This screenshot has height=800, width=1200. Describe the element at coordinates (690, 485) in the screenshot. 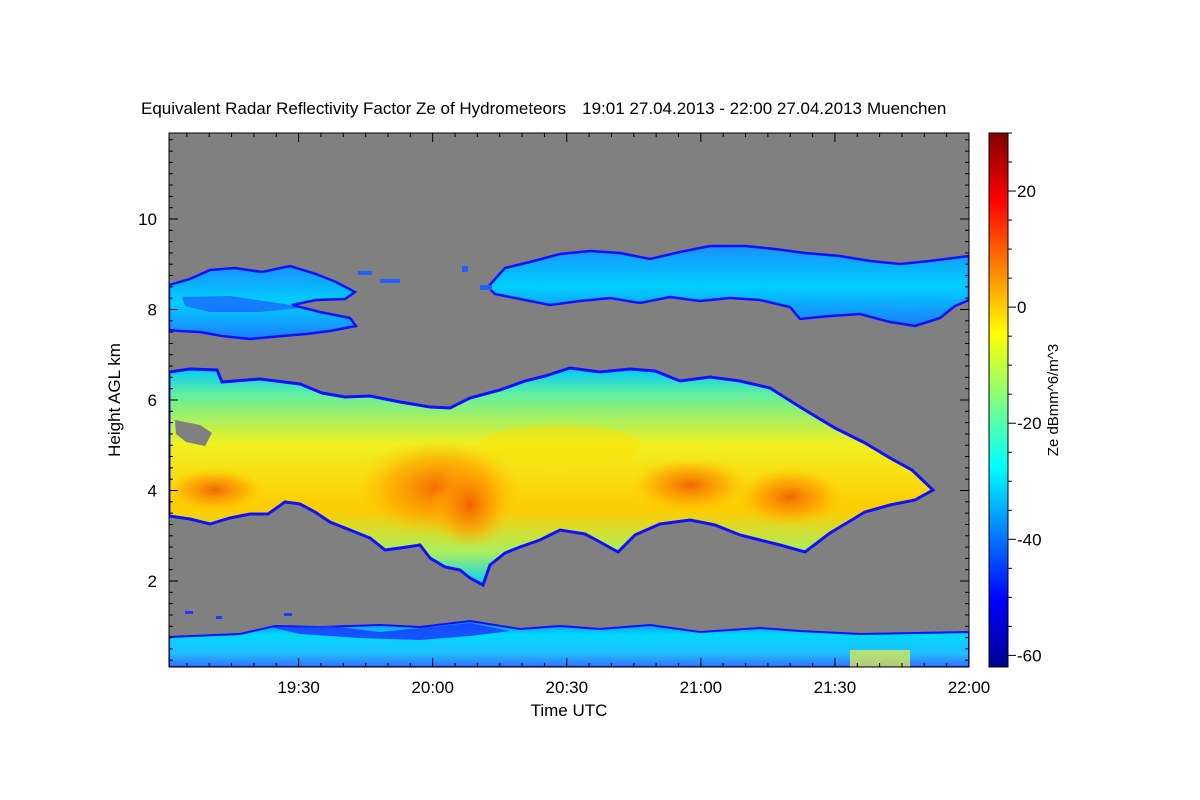

I see `core-right` at that location.